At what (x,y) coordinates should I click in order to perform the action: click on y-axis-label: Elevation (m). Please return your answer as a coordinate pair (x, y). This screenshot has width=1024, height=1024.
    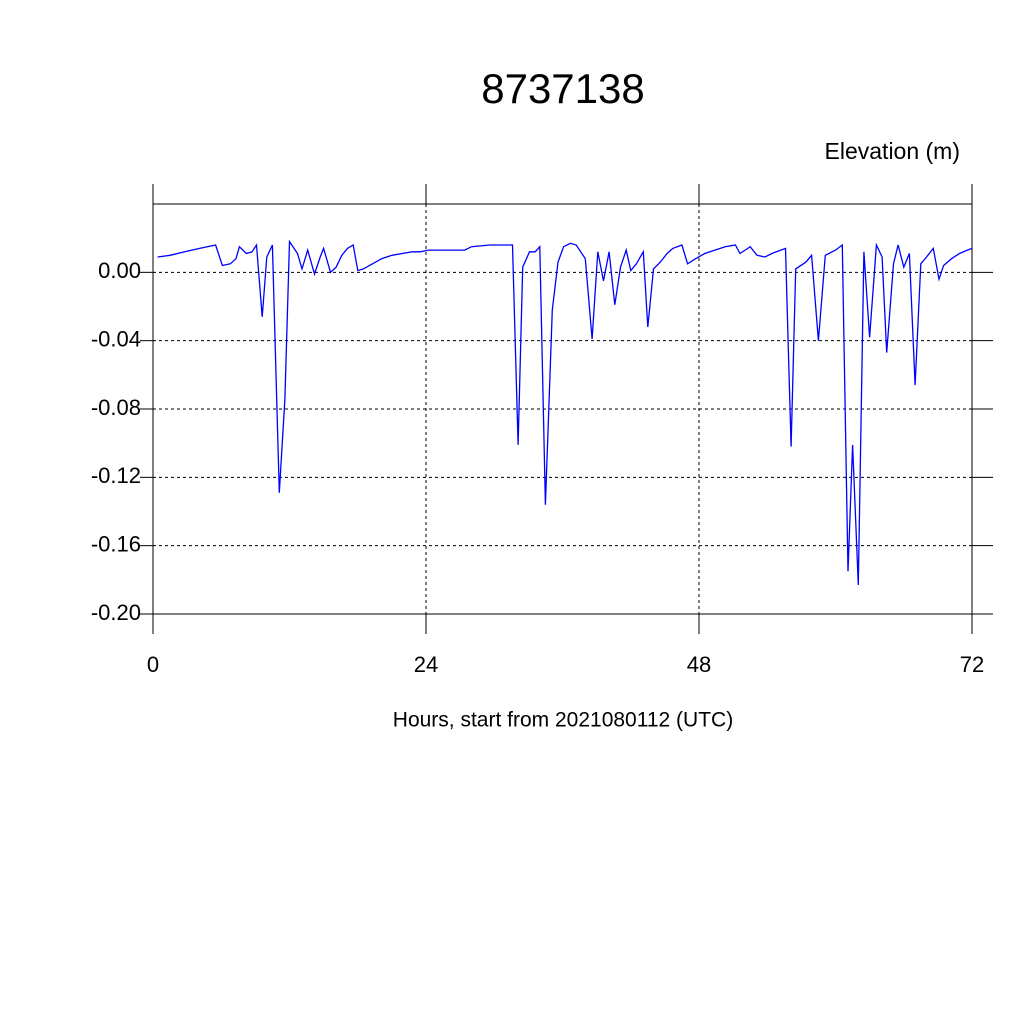
    Looking at the image, I should click on (892, 151).